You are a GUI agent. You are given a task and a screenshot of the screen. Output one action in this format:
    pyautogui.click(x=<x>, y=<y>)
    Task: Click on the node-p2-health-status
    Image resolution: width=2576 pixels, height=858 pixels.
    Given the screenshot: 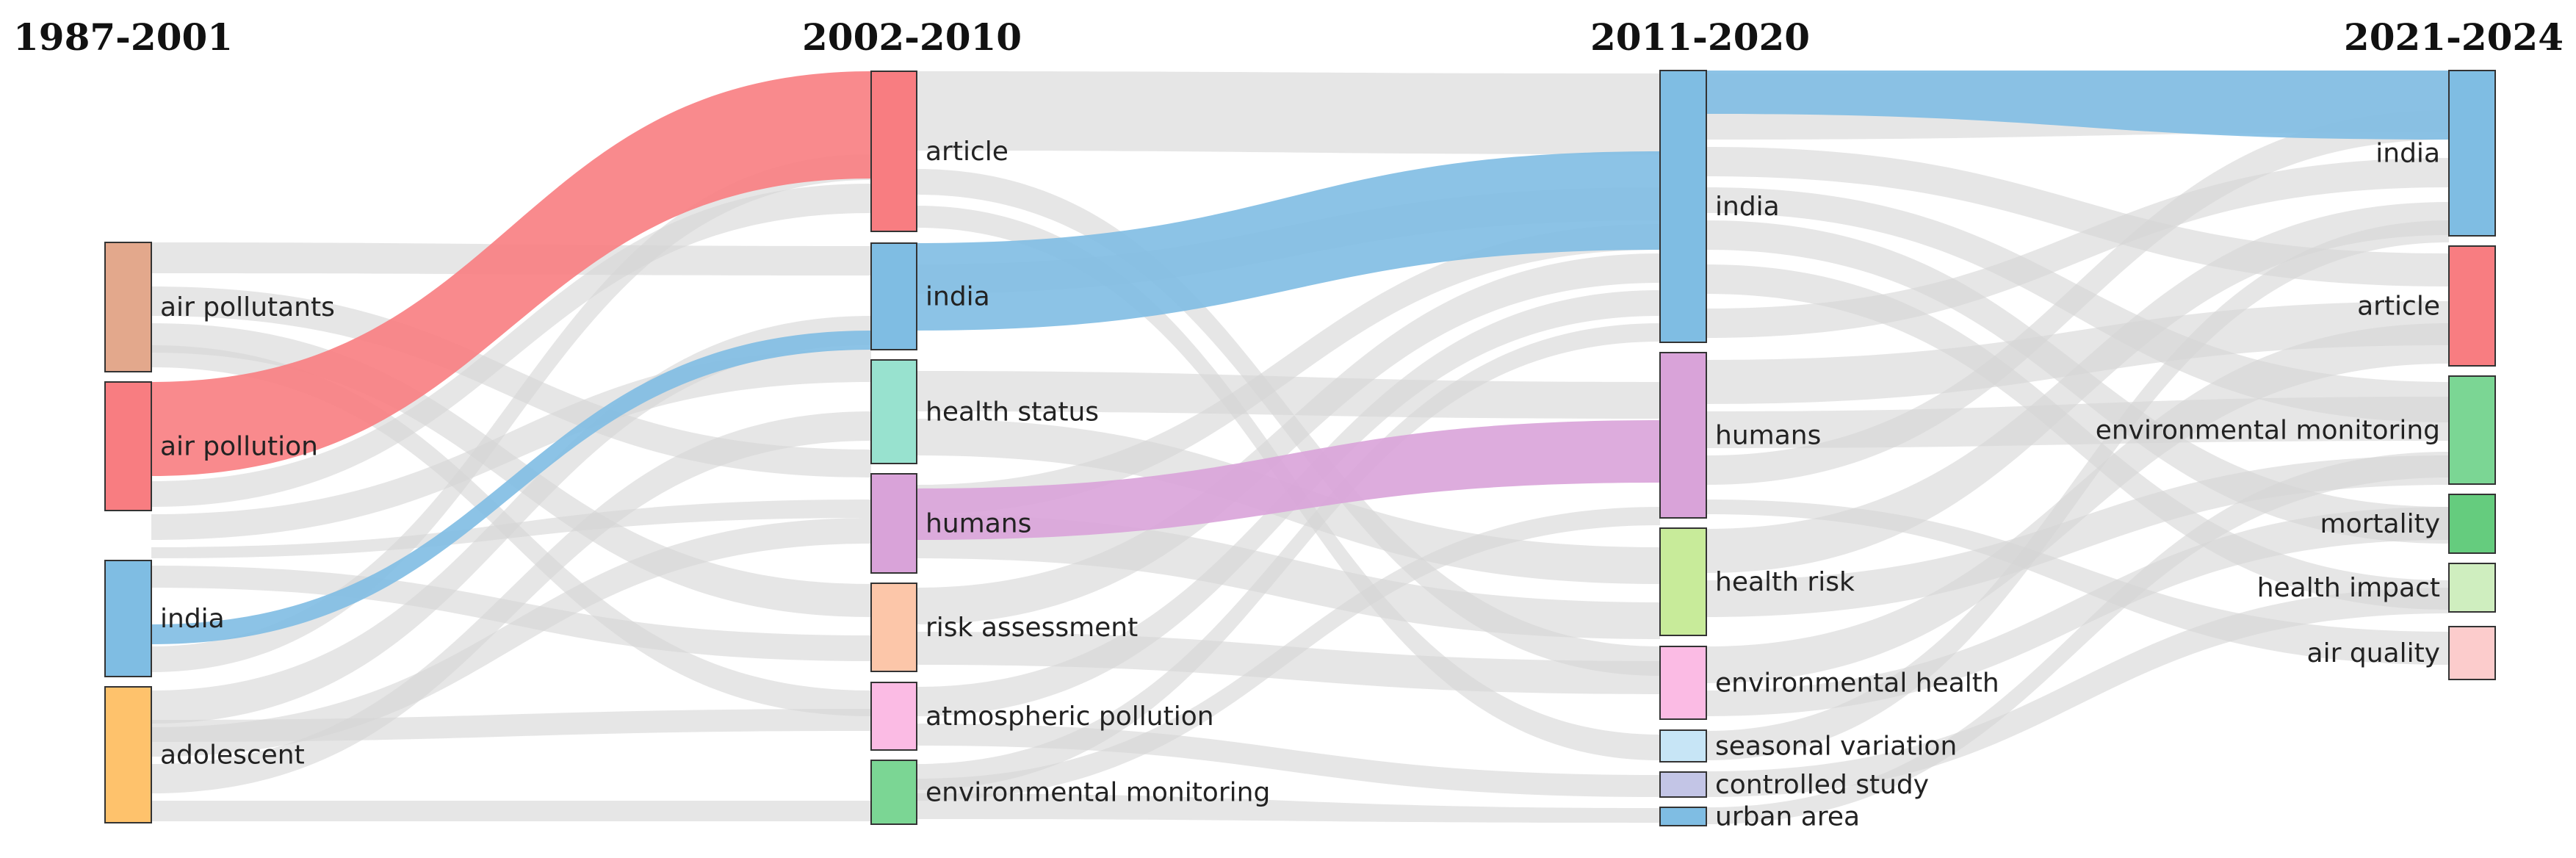 What is the action you would take?
    pyautogui.click(x=894, y=412)
    